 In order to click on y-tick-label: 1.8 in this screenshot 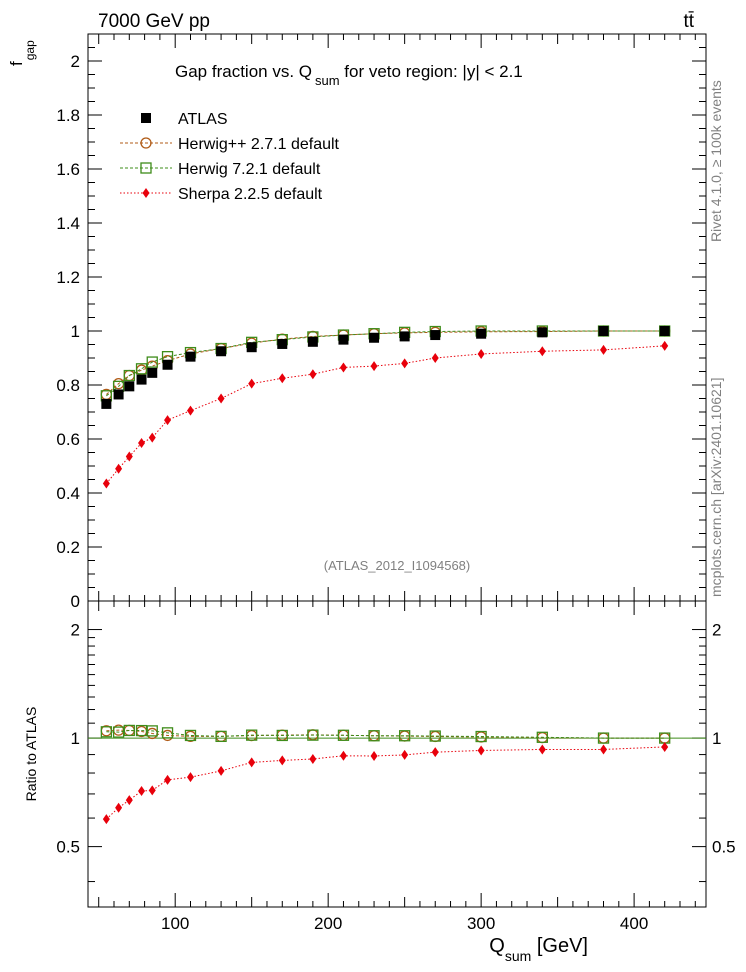, I will do `click(68, 115)`.